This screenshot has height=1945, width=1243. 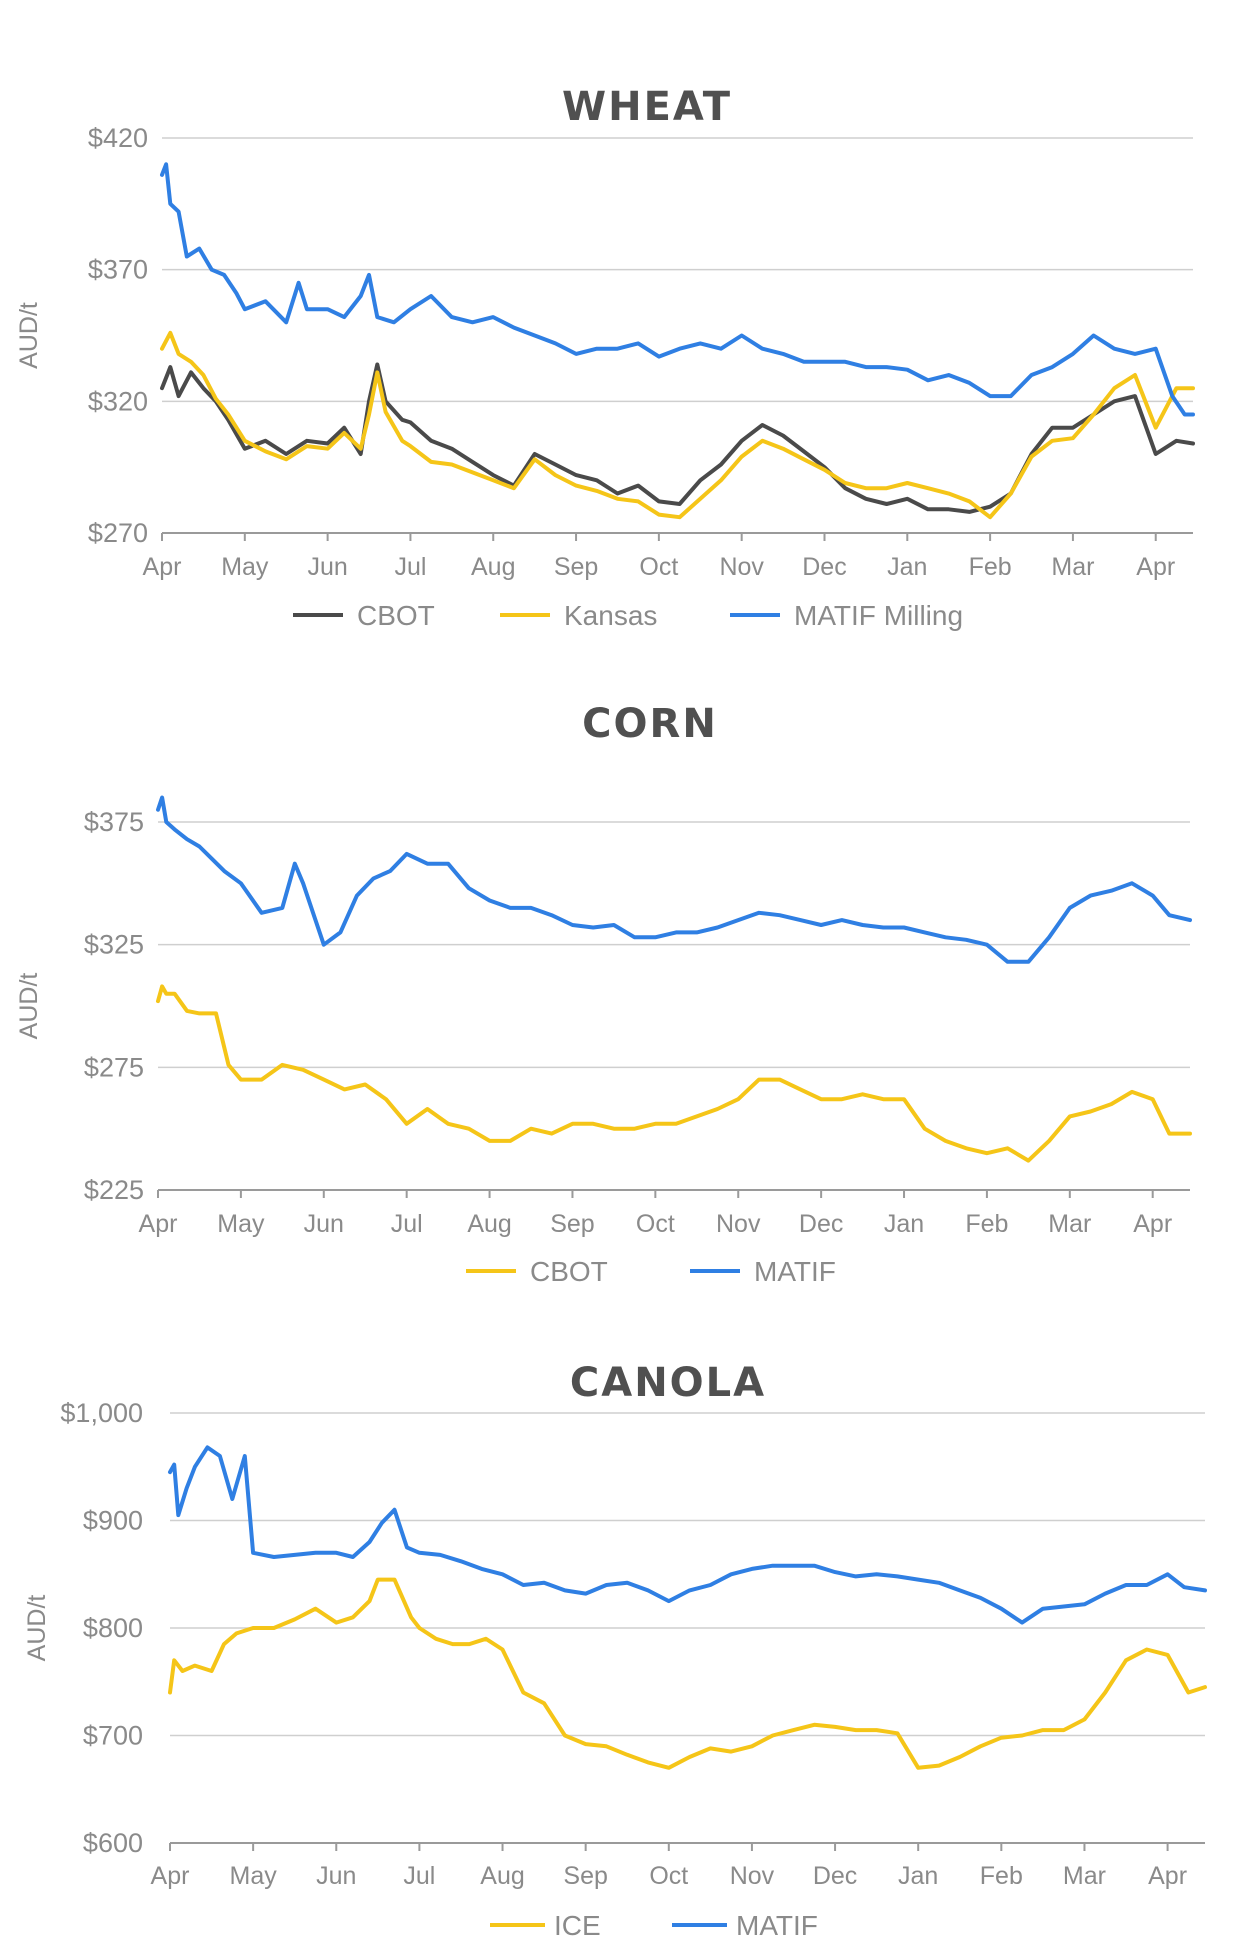 I want to click on y-tick-label: $800, so click(x=113, y=1628).